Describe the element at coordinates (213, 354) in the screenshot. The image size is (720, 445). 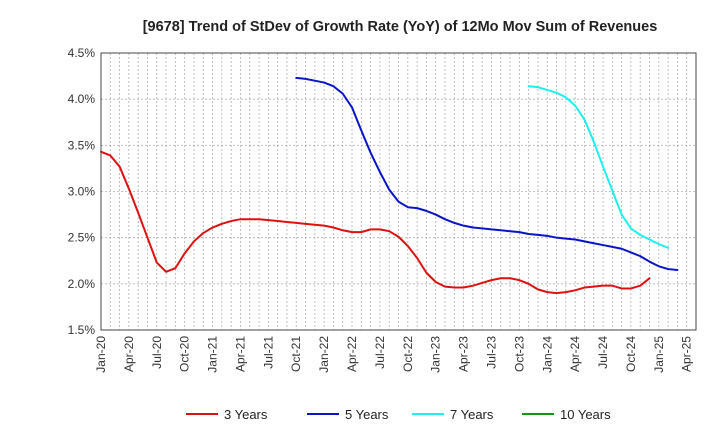
I see `x-tick-label: Jan-21` at that location.